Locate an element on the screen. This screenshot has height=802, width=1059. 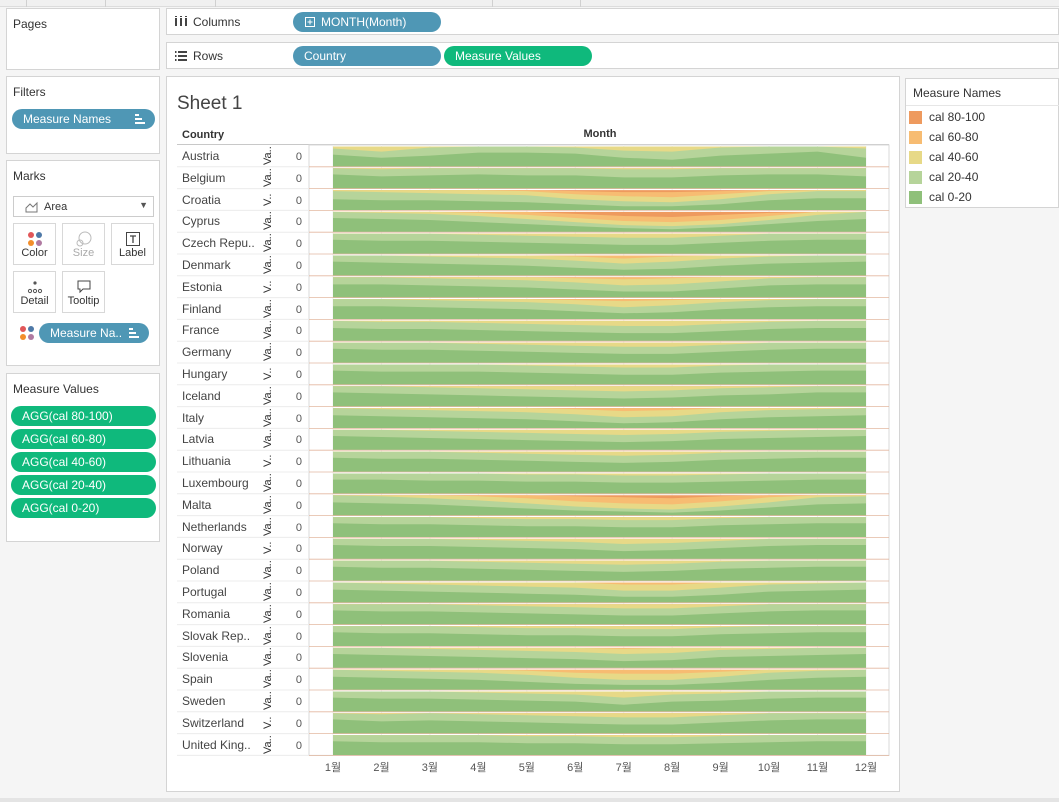
country-label: Slovak Rep.. is located at coordinates (216, 635).